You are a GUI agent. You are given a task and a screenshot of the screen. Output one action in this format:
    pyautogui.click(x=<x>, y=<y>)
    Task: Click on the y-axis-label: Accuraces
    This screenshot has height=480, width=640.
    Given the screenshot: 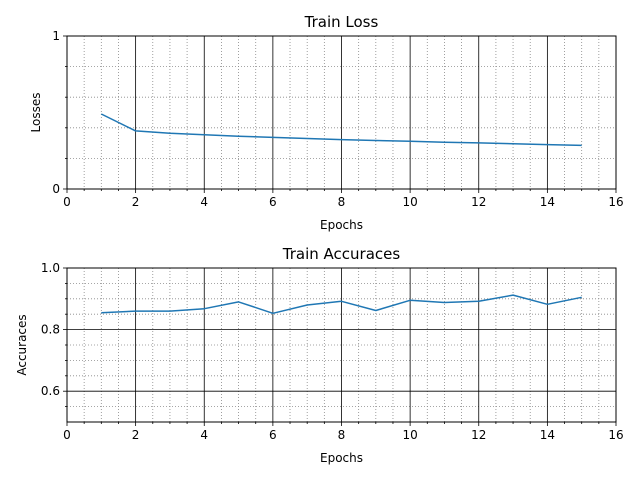 What is the action you would take?
    pyautogui.click(x=22, y=344)
    